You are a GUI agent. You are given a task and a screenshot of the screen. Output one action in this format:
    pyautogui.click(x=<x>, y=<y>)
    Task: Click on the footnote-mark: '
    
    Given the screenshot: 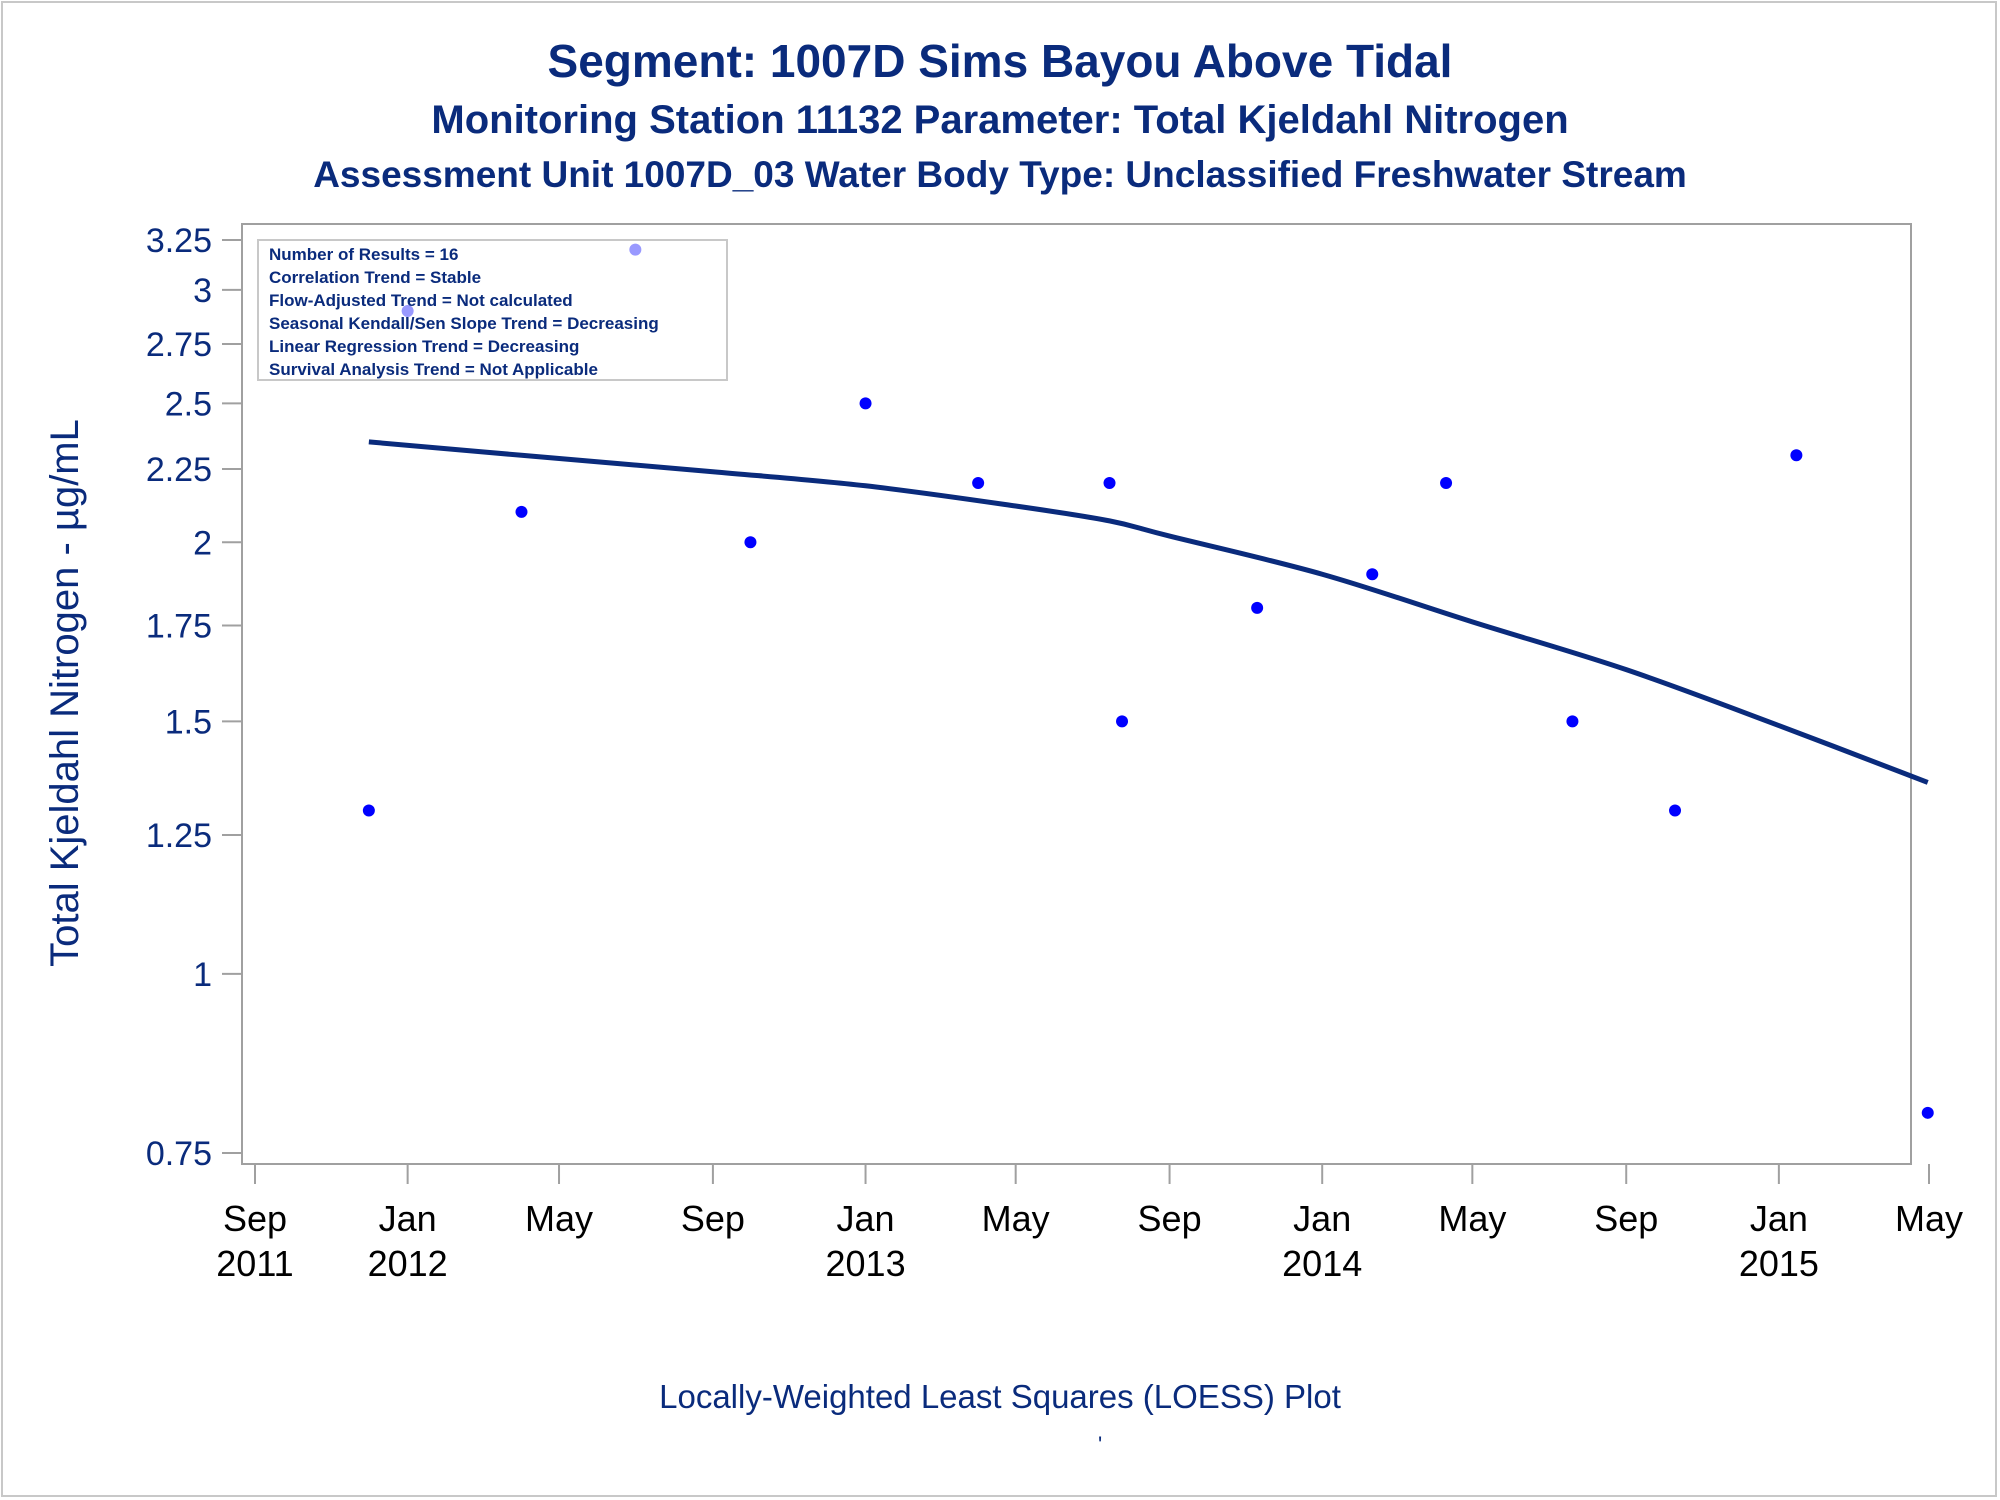 What is the action you would take?
    pyautogui.click(x=1100, y=1444)
    